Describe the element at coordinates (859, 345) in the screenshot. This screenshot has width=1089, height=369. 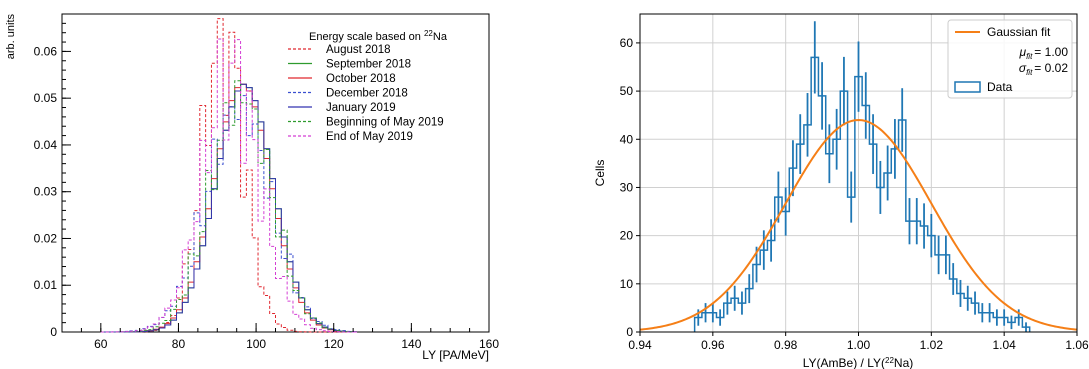
I see `right-x-tick-label: 1.00` at that location.